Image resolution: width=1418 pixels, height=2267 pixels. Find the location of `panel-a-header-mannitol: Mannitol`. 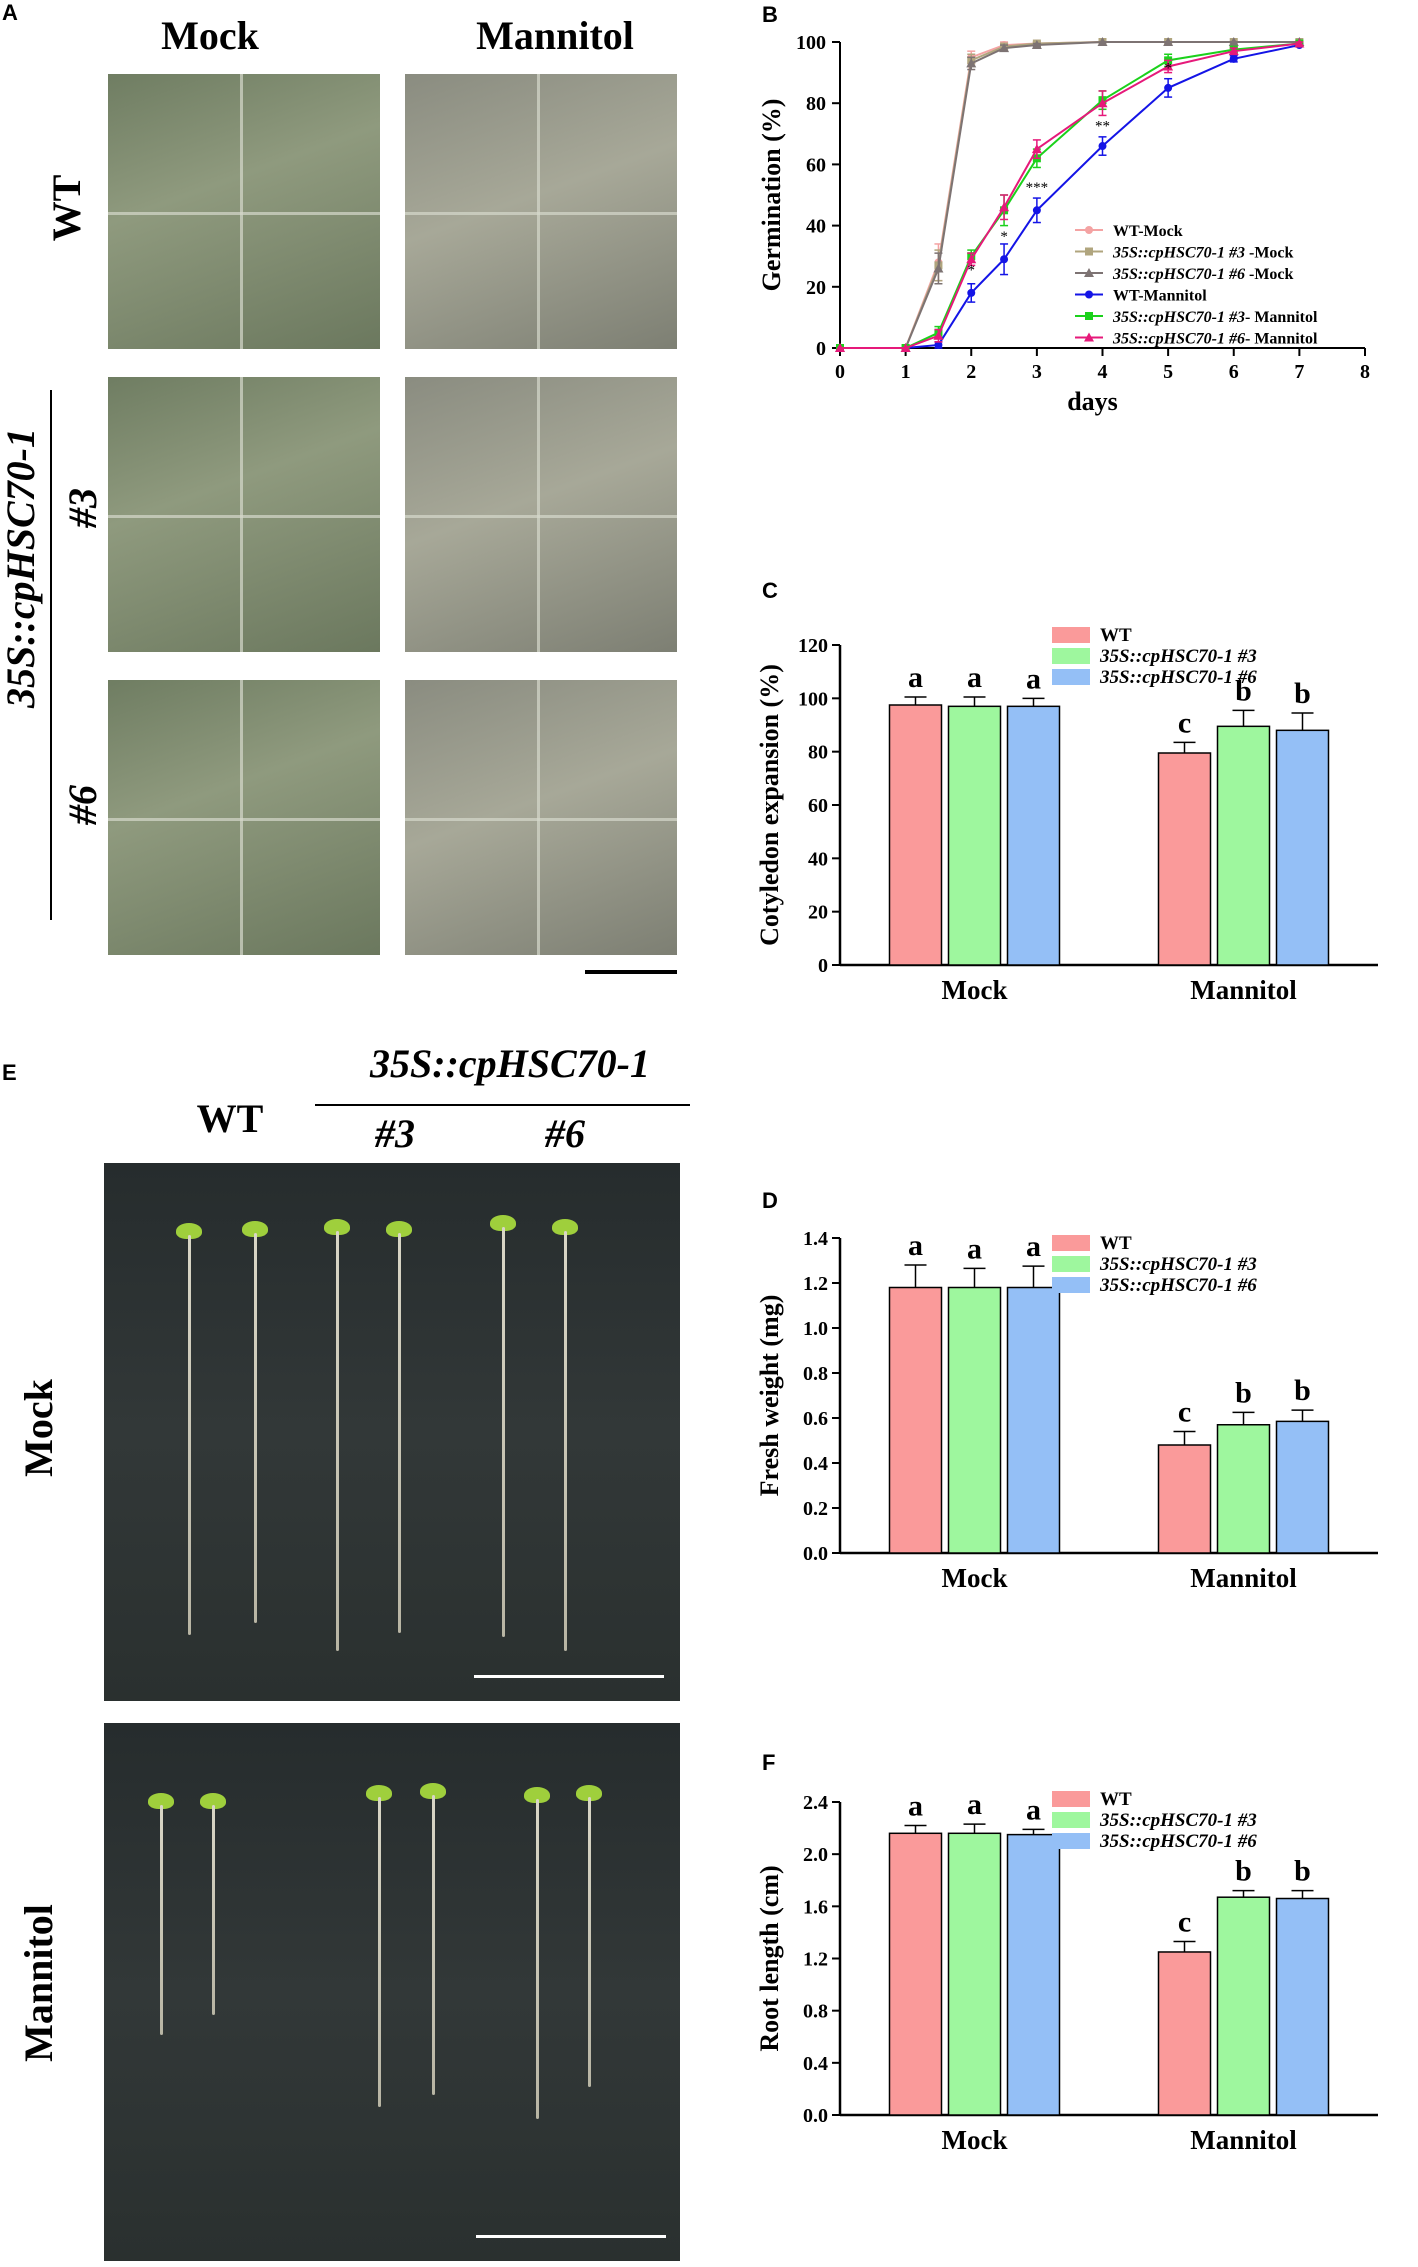

panel-a-header-mannitol: Mannitol is located at coordinates (555, 35).